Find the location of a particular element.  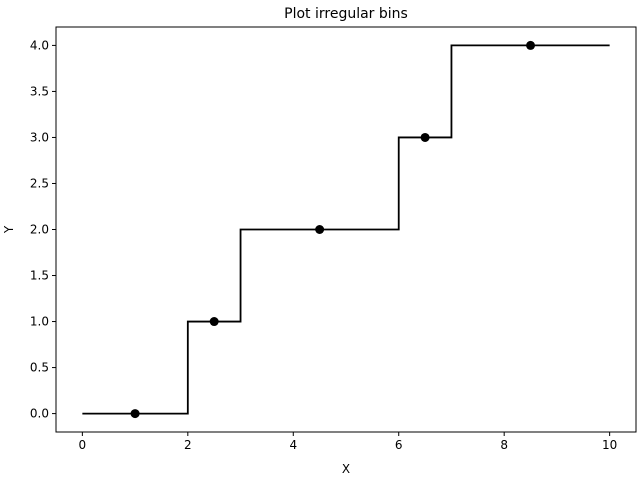

x-axis-label: X is located at coordinates (346, 469).